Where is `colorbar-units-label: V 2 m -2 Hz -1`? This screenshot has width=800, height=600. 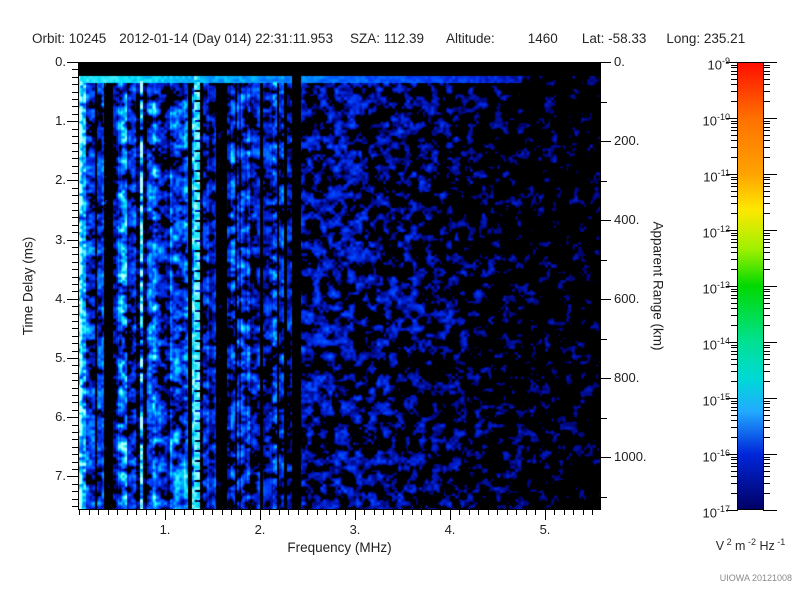
colorbar-units-label: V 2 m -2 Hz -1 is located at coordinates (750, 545).